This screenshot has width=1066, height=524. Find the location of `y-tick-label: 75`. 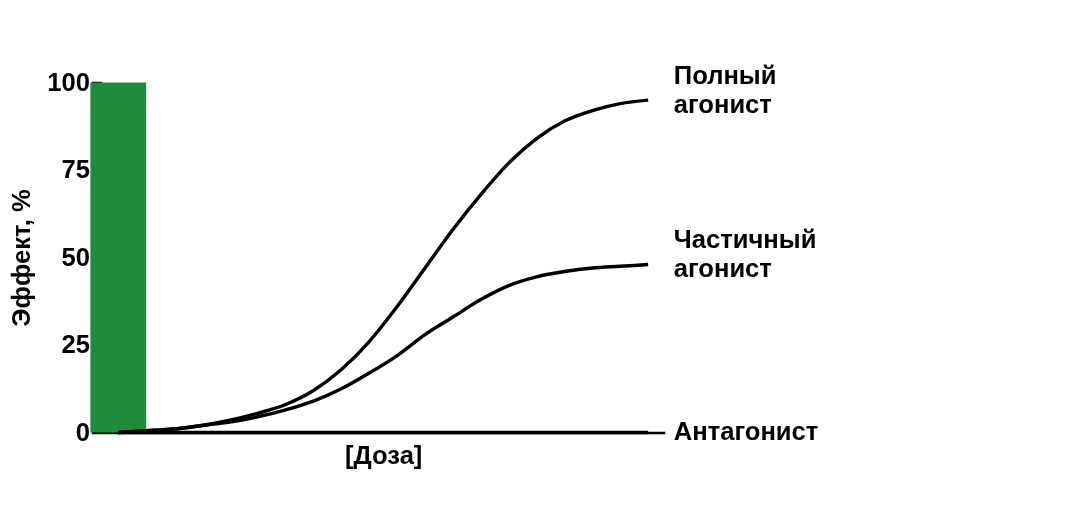

y-tick-label: 75 is located at coordinates (76, 169).